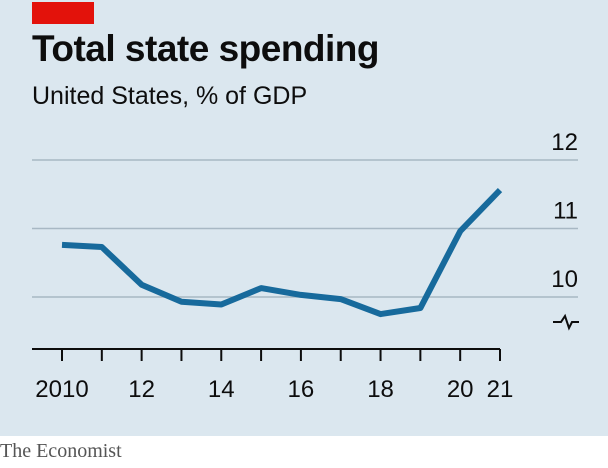  What do you see at coordinates (564, 279) in the screenshot?
I see `y-tick-label-10: 10` at bounding box center [564, 279].